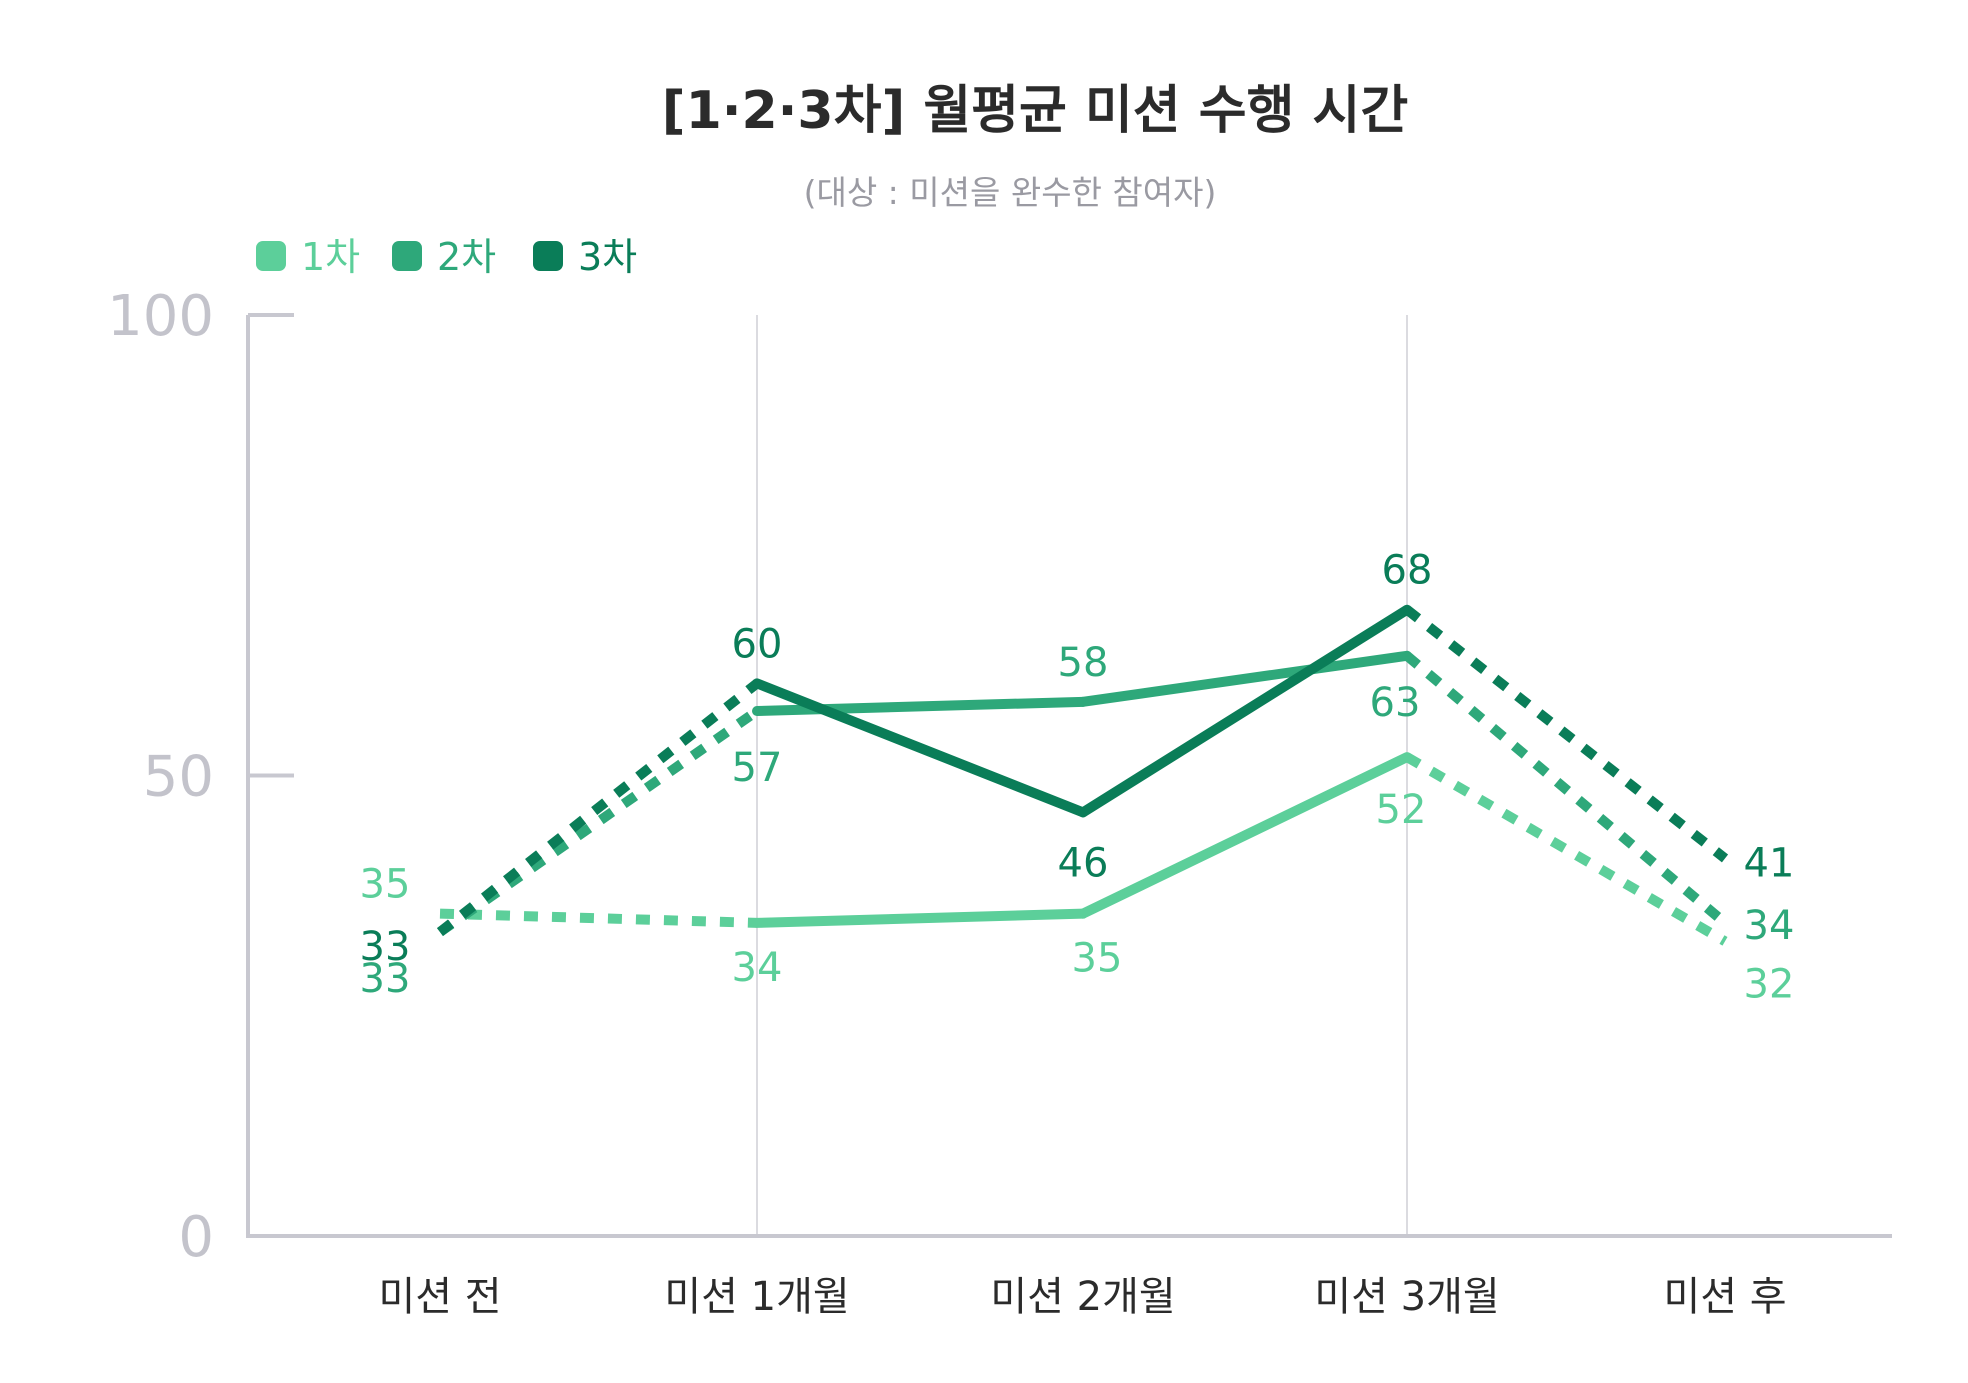  I want to click on data-label-series-3-5: 41, so click(1769, 863).